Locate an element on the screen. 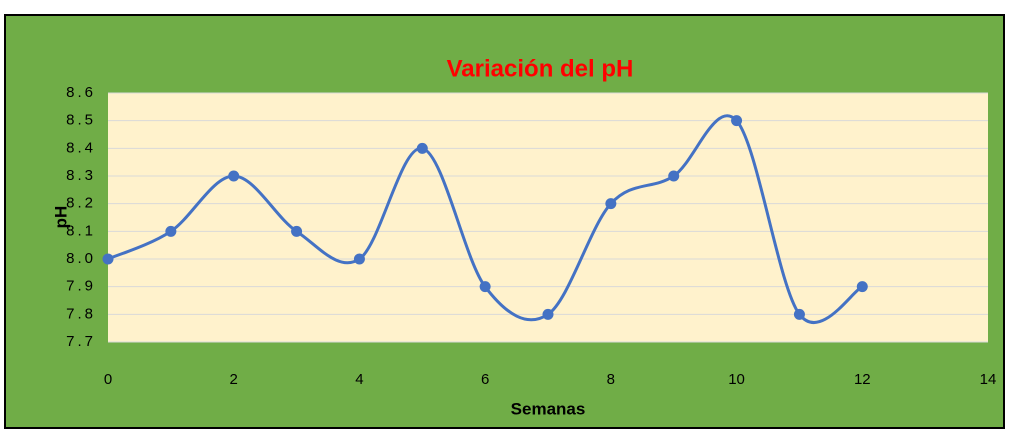 This screenshot has width=1009, height=429. y-tick-label: 8.6 is located at coordinates (81, 92).